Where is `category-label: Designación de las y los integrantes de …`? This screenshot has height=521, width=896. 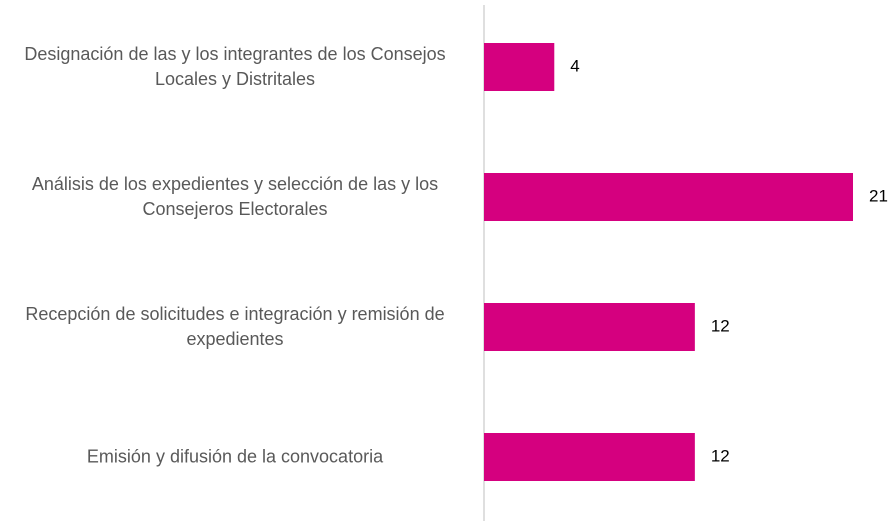 category-label: Designación de las y los integrantes de … is located at coordinates (235, 66).